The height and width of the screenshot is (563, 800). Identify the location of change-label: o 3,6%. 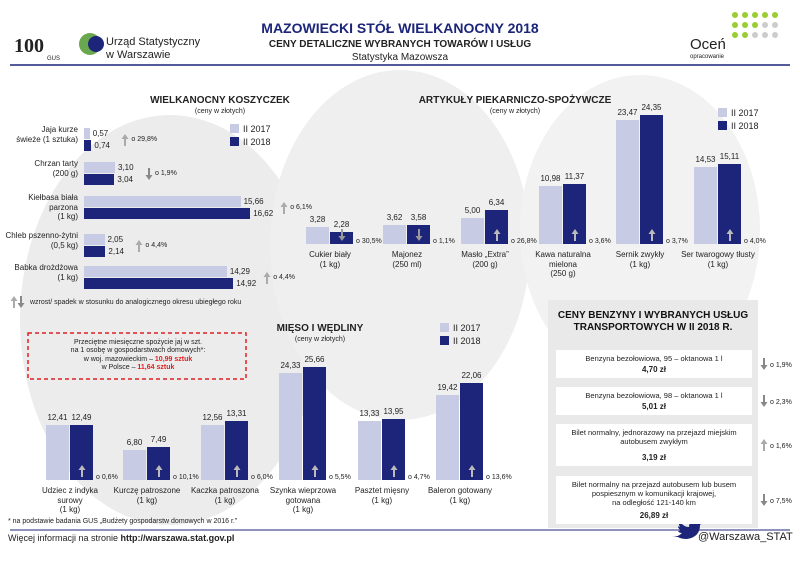
(600, 241).